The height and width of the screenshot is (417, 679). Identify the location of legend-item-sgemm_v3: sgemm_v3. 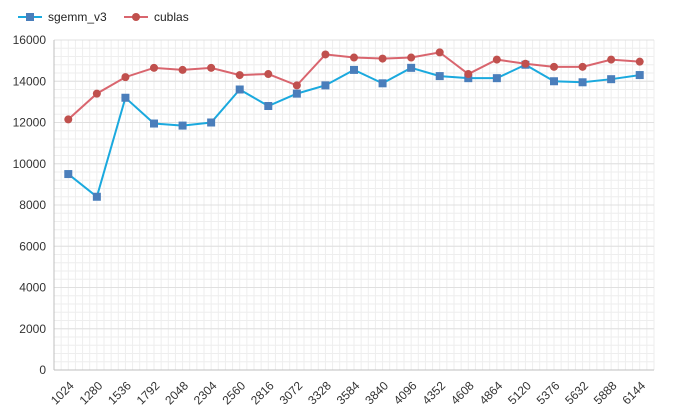
(62, 17).